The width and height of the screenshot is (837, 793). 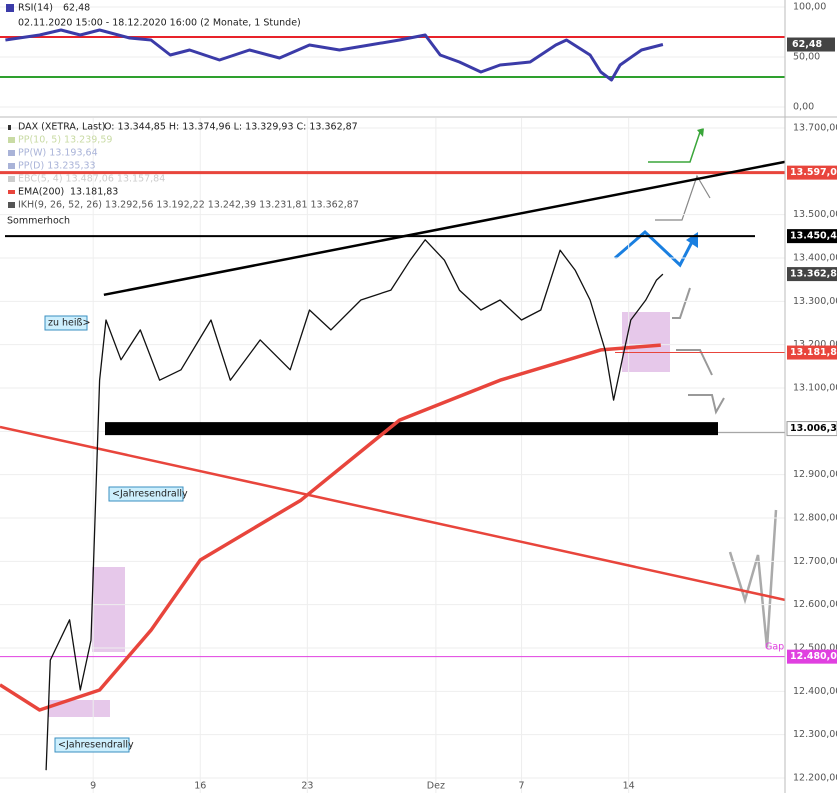 I want to click on value-label: 13.006,35, so click(x=813, y=428).